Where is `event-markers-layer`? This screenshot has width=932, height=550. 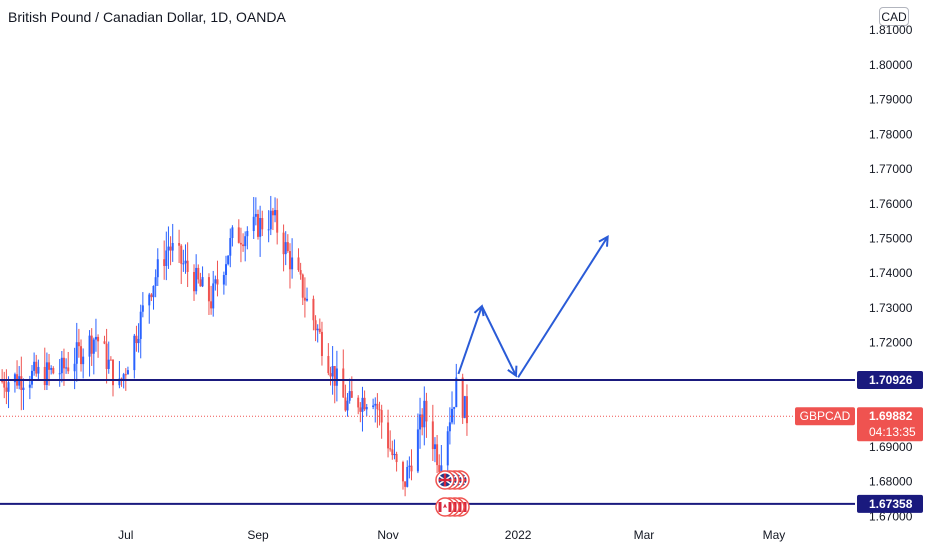
event-markers-layer is located at coordinates (452, 493).